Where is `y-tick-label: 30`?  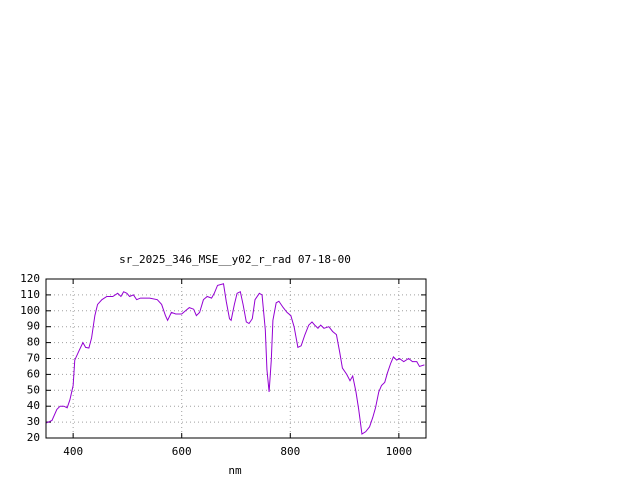 y-tick-label: 30 is located at coordinates (33, 421).